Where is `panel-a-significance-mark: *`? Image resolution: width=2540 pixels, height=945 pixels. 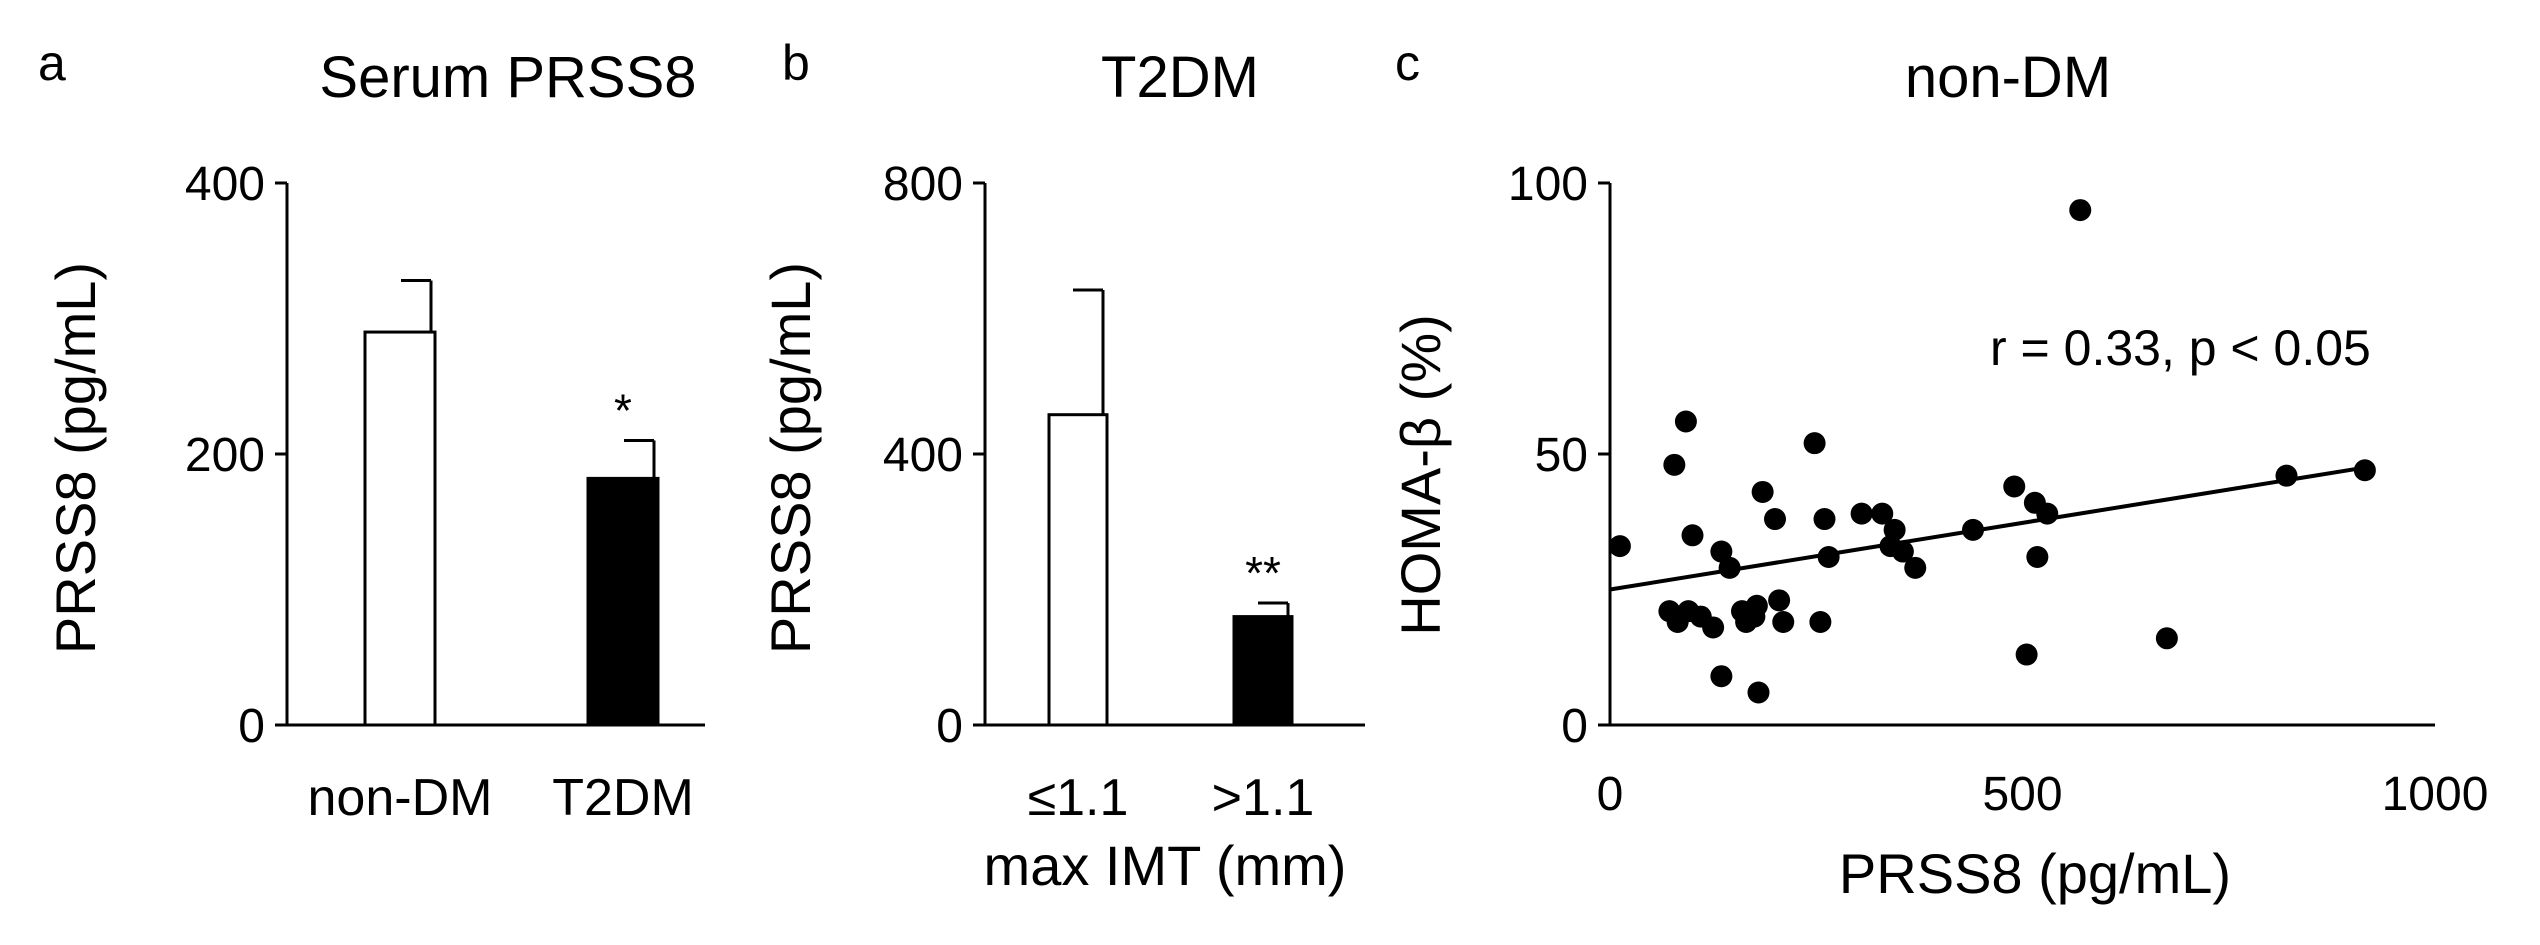 panel-a-significance-mark: * is located at coordinates (623, 410).